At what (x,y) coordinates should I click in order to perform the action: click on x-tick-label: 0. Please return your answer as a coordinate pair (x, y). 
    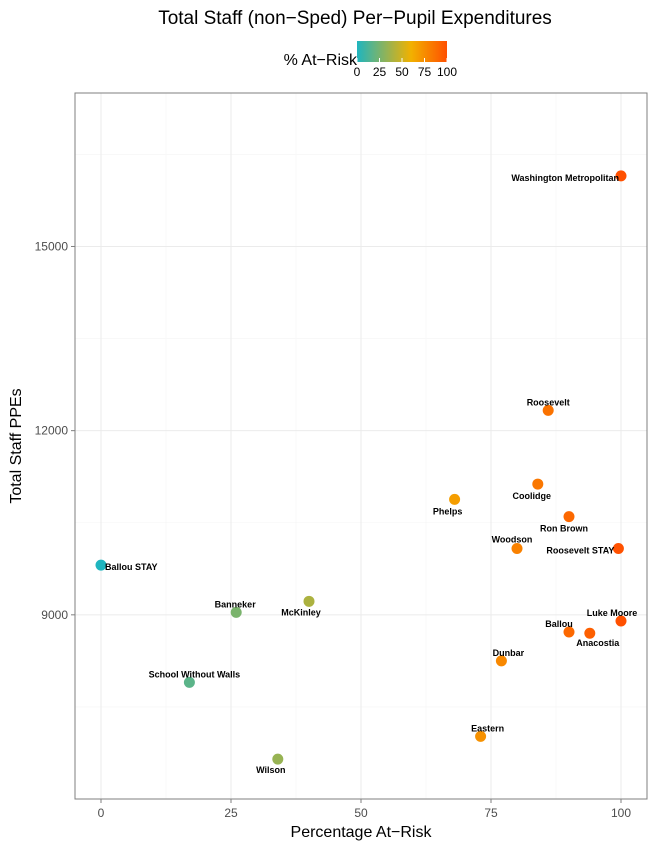
    Looking at the image, I should click on (101, 813).